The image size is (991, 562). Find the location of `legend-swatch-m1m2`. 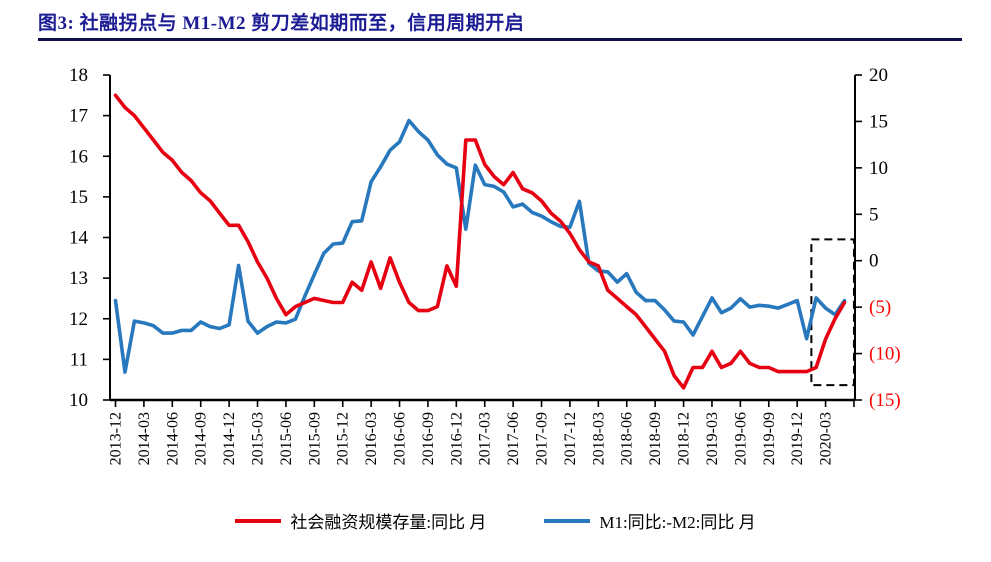

legend-swatch-m1m2 is located at coordinates (567, 520).